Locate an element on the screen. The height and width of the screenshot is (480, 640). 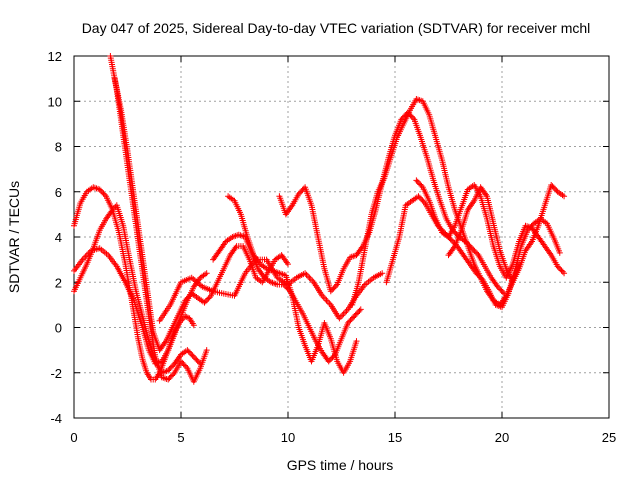
x-tick-label: 20 is located at coordinates (502, 437).